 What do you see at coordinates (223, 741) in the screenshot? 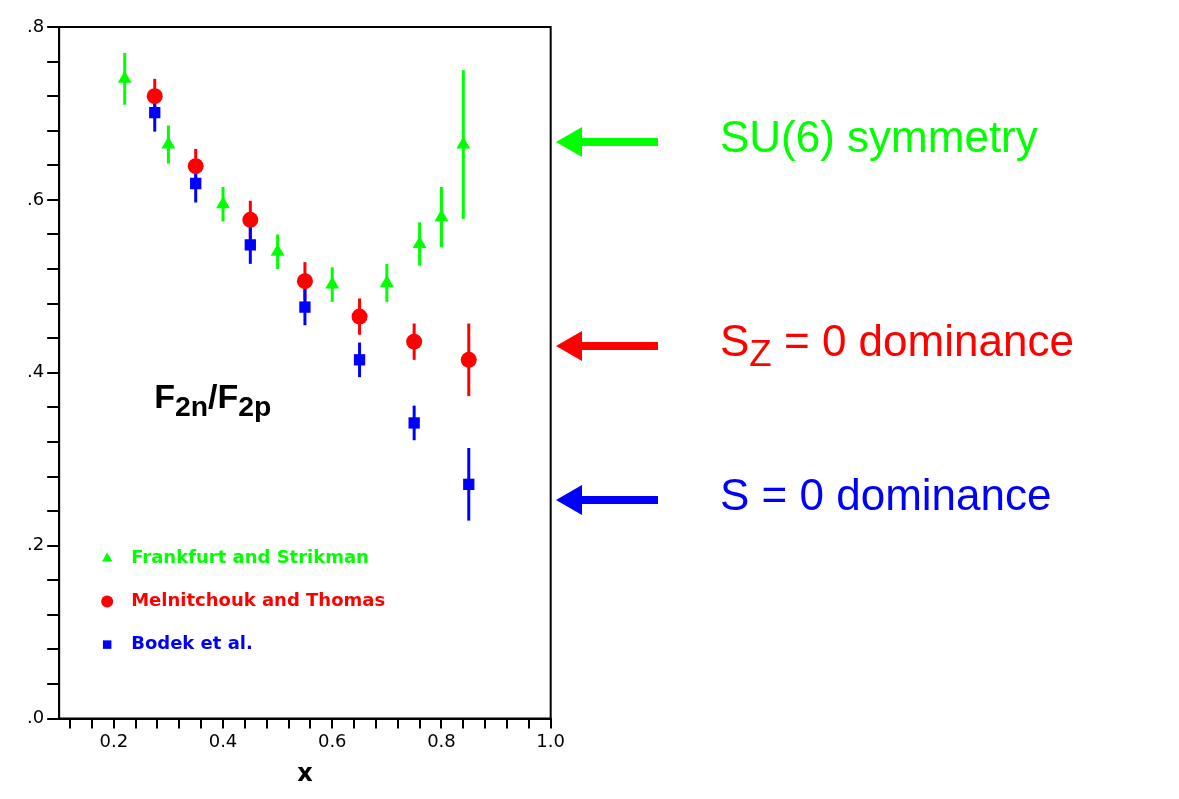
I see `x-tick-label: 0.4` at bounding box center [223, 741].